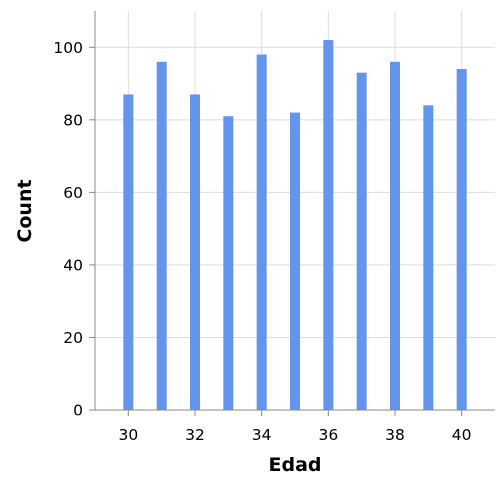 This screenshot has width=504, height=484. What do you see at coordinates (73, 265) in the screenshot?
I see `y-tick-label-40: 40` at bounding box center [73, 265].